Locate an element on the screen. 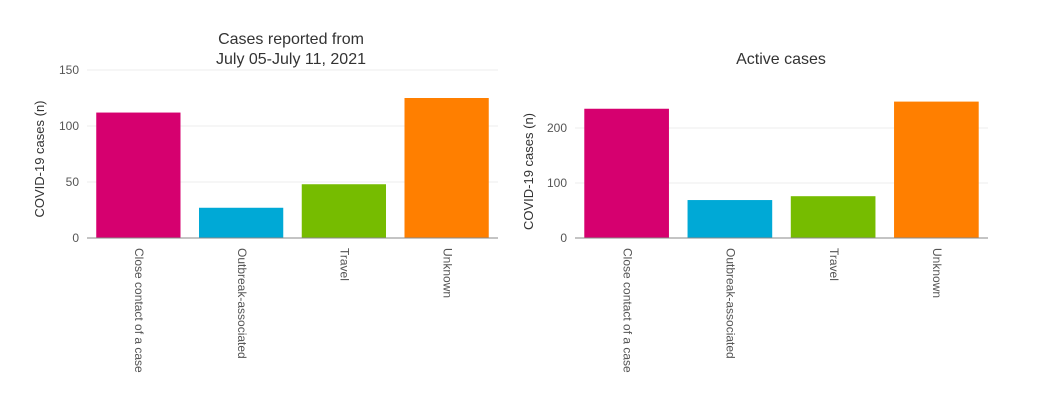 Image resolution: width=1043 pixels, height=418 pixels. y-tick-label: 150 is located at coordinates (69, 70).